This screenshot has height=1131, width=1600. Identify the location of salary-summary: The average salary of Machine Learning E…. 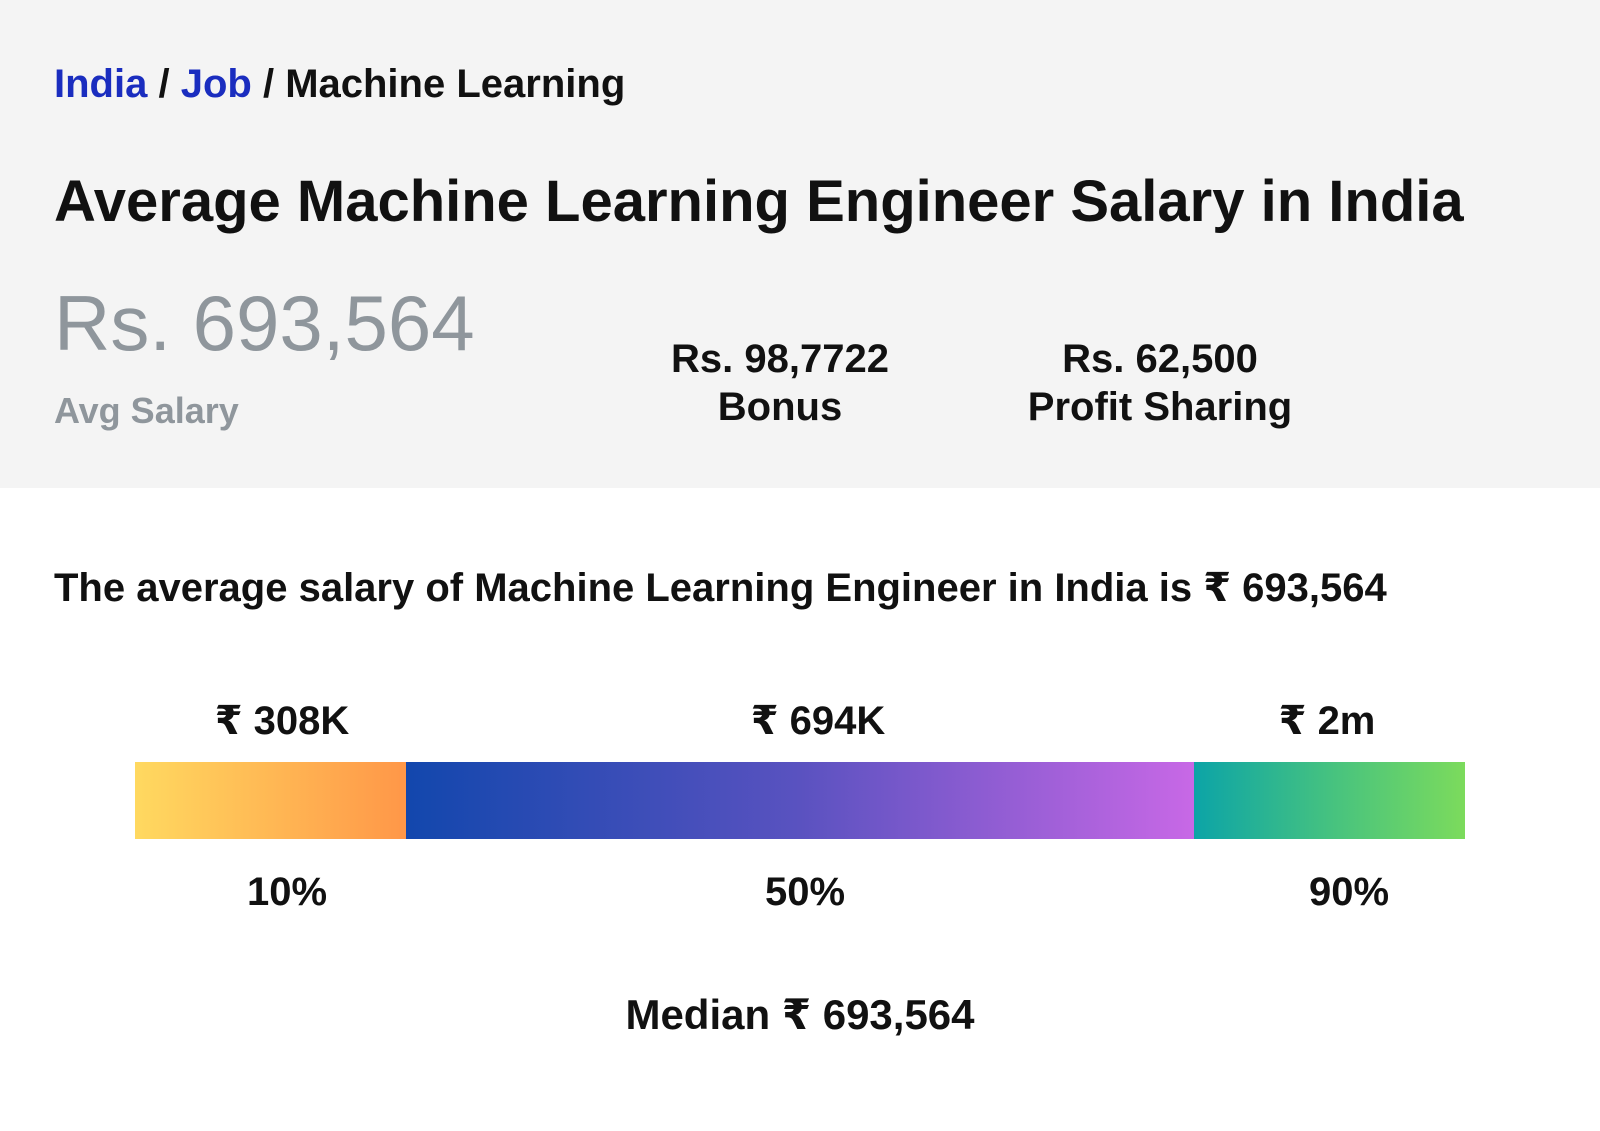
(720, 588).